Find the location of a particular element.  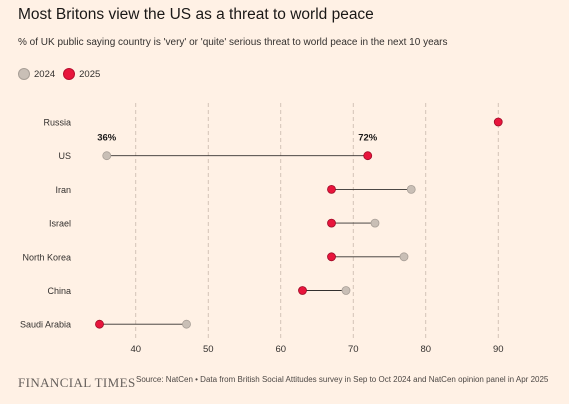

annotations: 36% 72% is located at coordinates (237, 138).